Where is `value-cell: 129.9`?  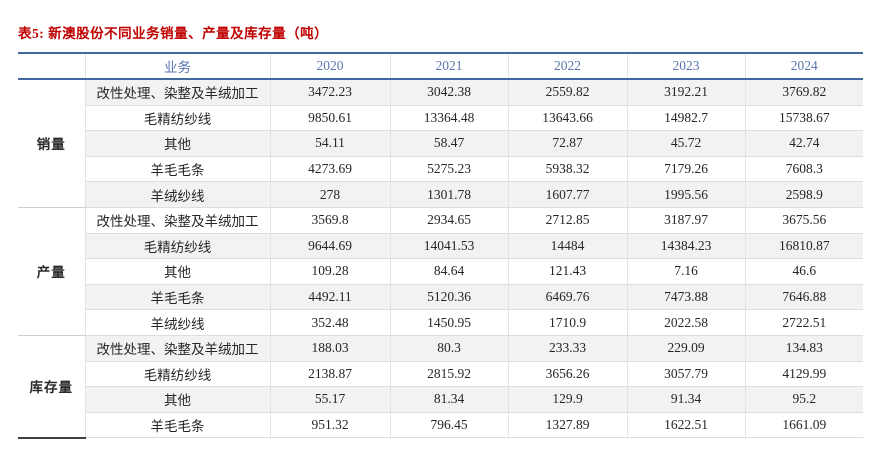
value-cell: 129.9 is located at coordinates (567, 399).